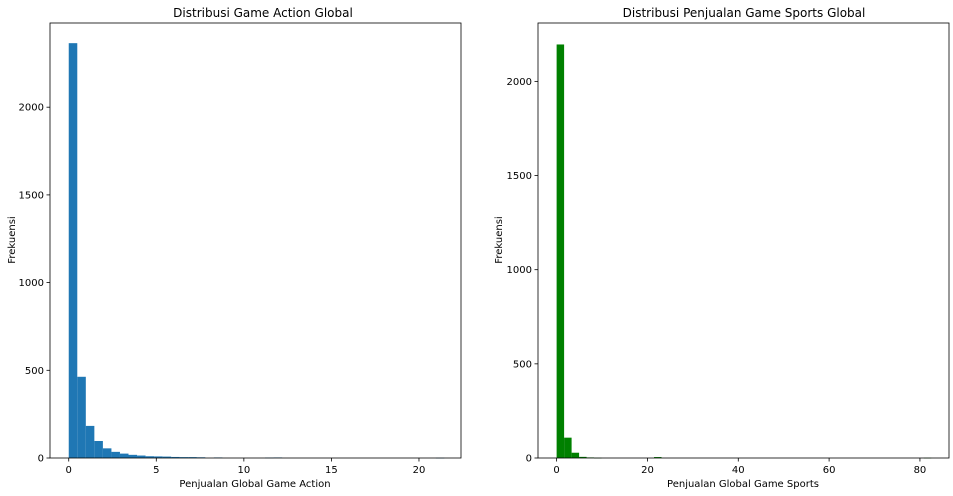 The width and height of the screenshot is (953, 496). I want to click on x-tick-label: 60, so click(829, 470).